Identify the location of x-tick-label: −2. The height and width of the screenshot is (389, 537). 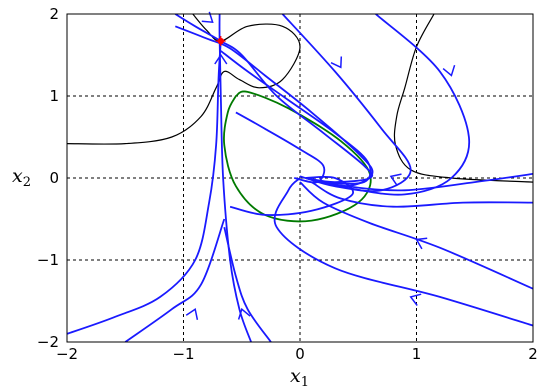
(67, 354).